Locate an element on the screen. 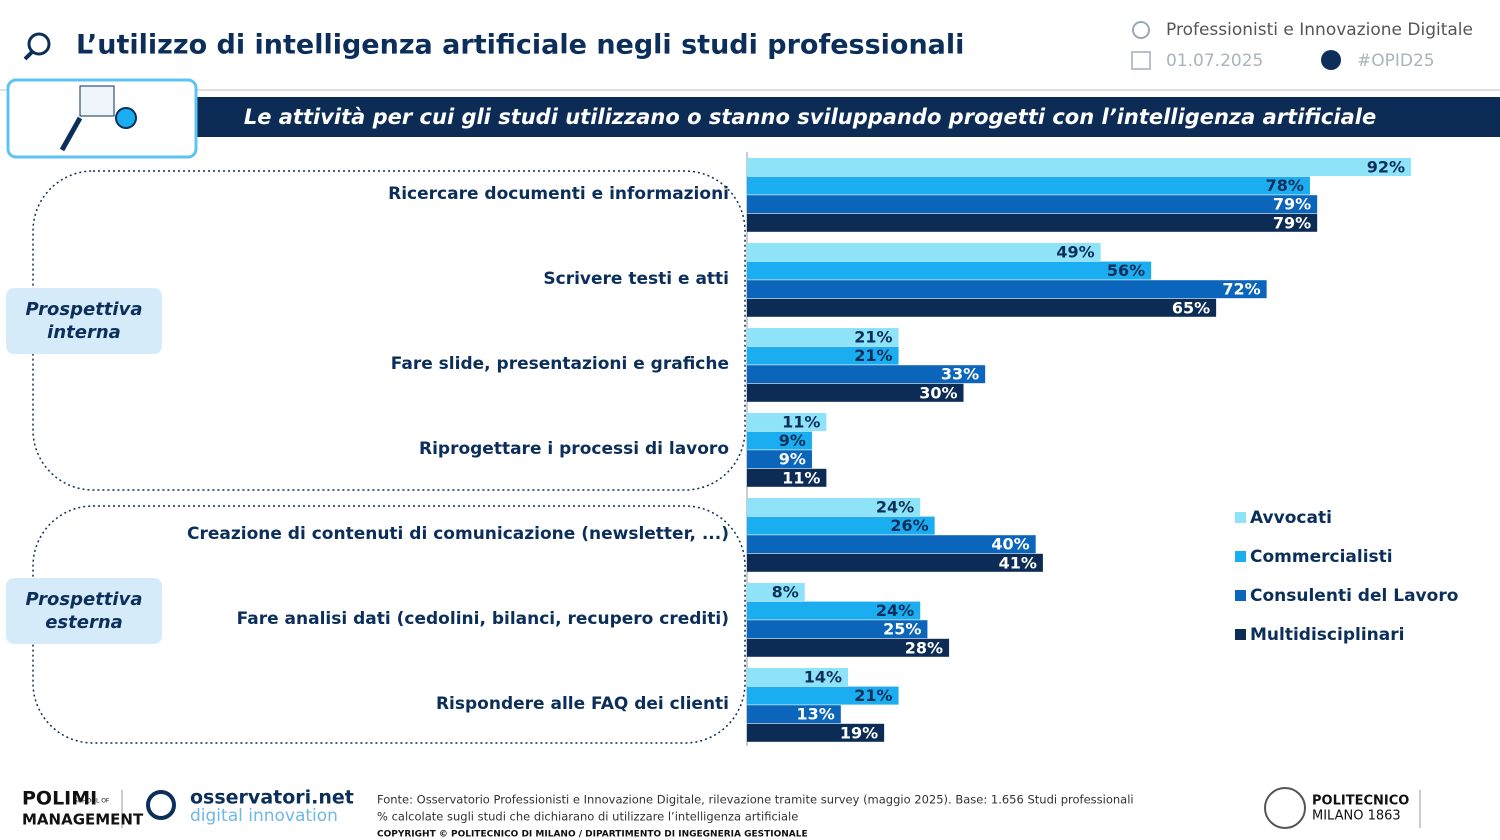 The width and height of the screenshot is (1500, 840). management-logo: MANAGEMENT is located at coordinates (83, 820).